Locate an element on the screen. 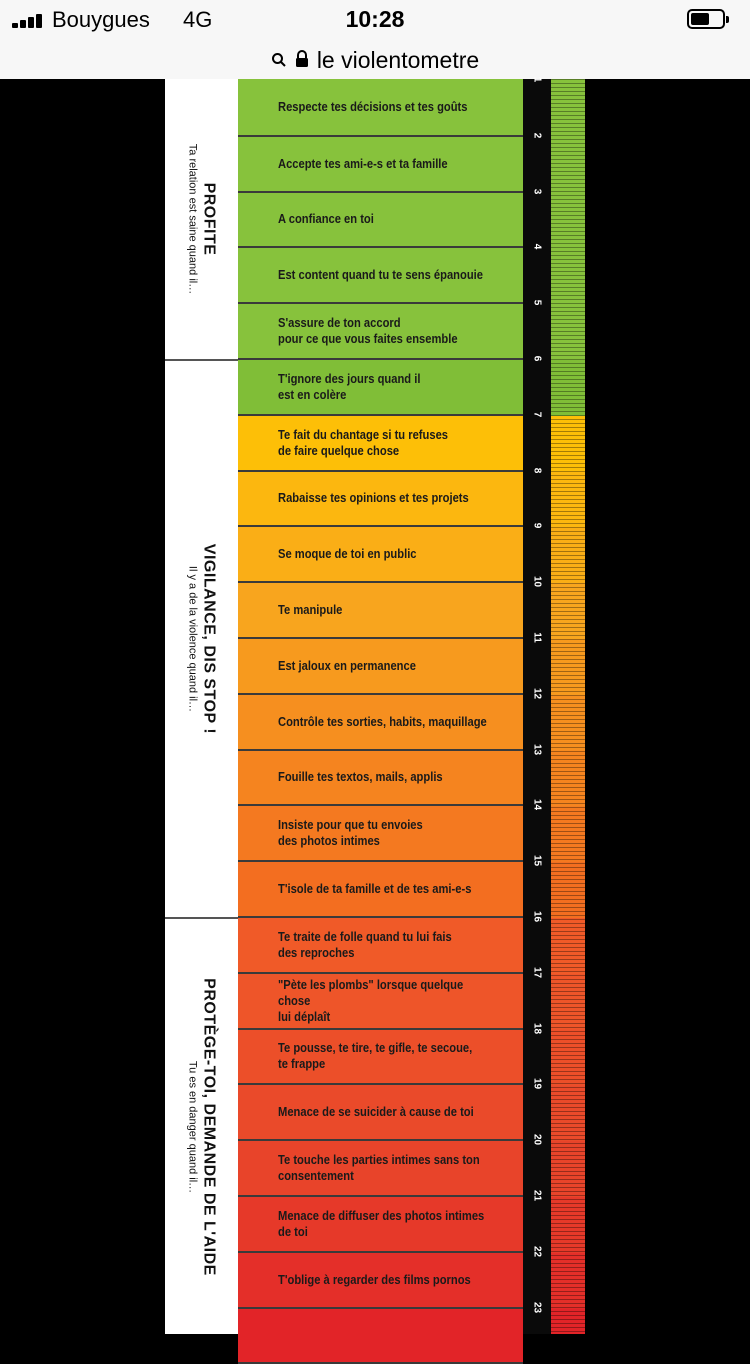 The width and height of the screenshot is (750, 1364). number-scale is located at coordinates (537, 706).